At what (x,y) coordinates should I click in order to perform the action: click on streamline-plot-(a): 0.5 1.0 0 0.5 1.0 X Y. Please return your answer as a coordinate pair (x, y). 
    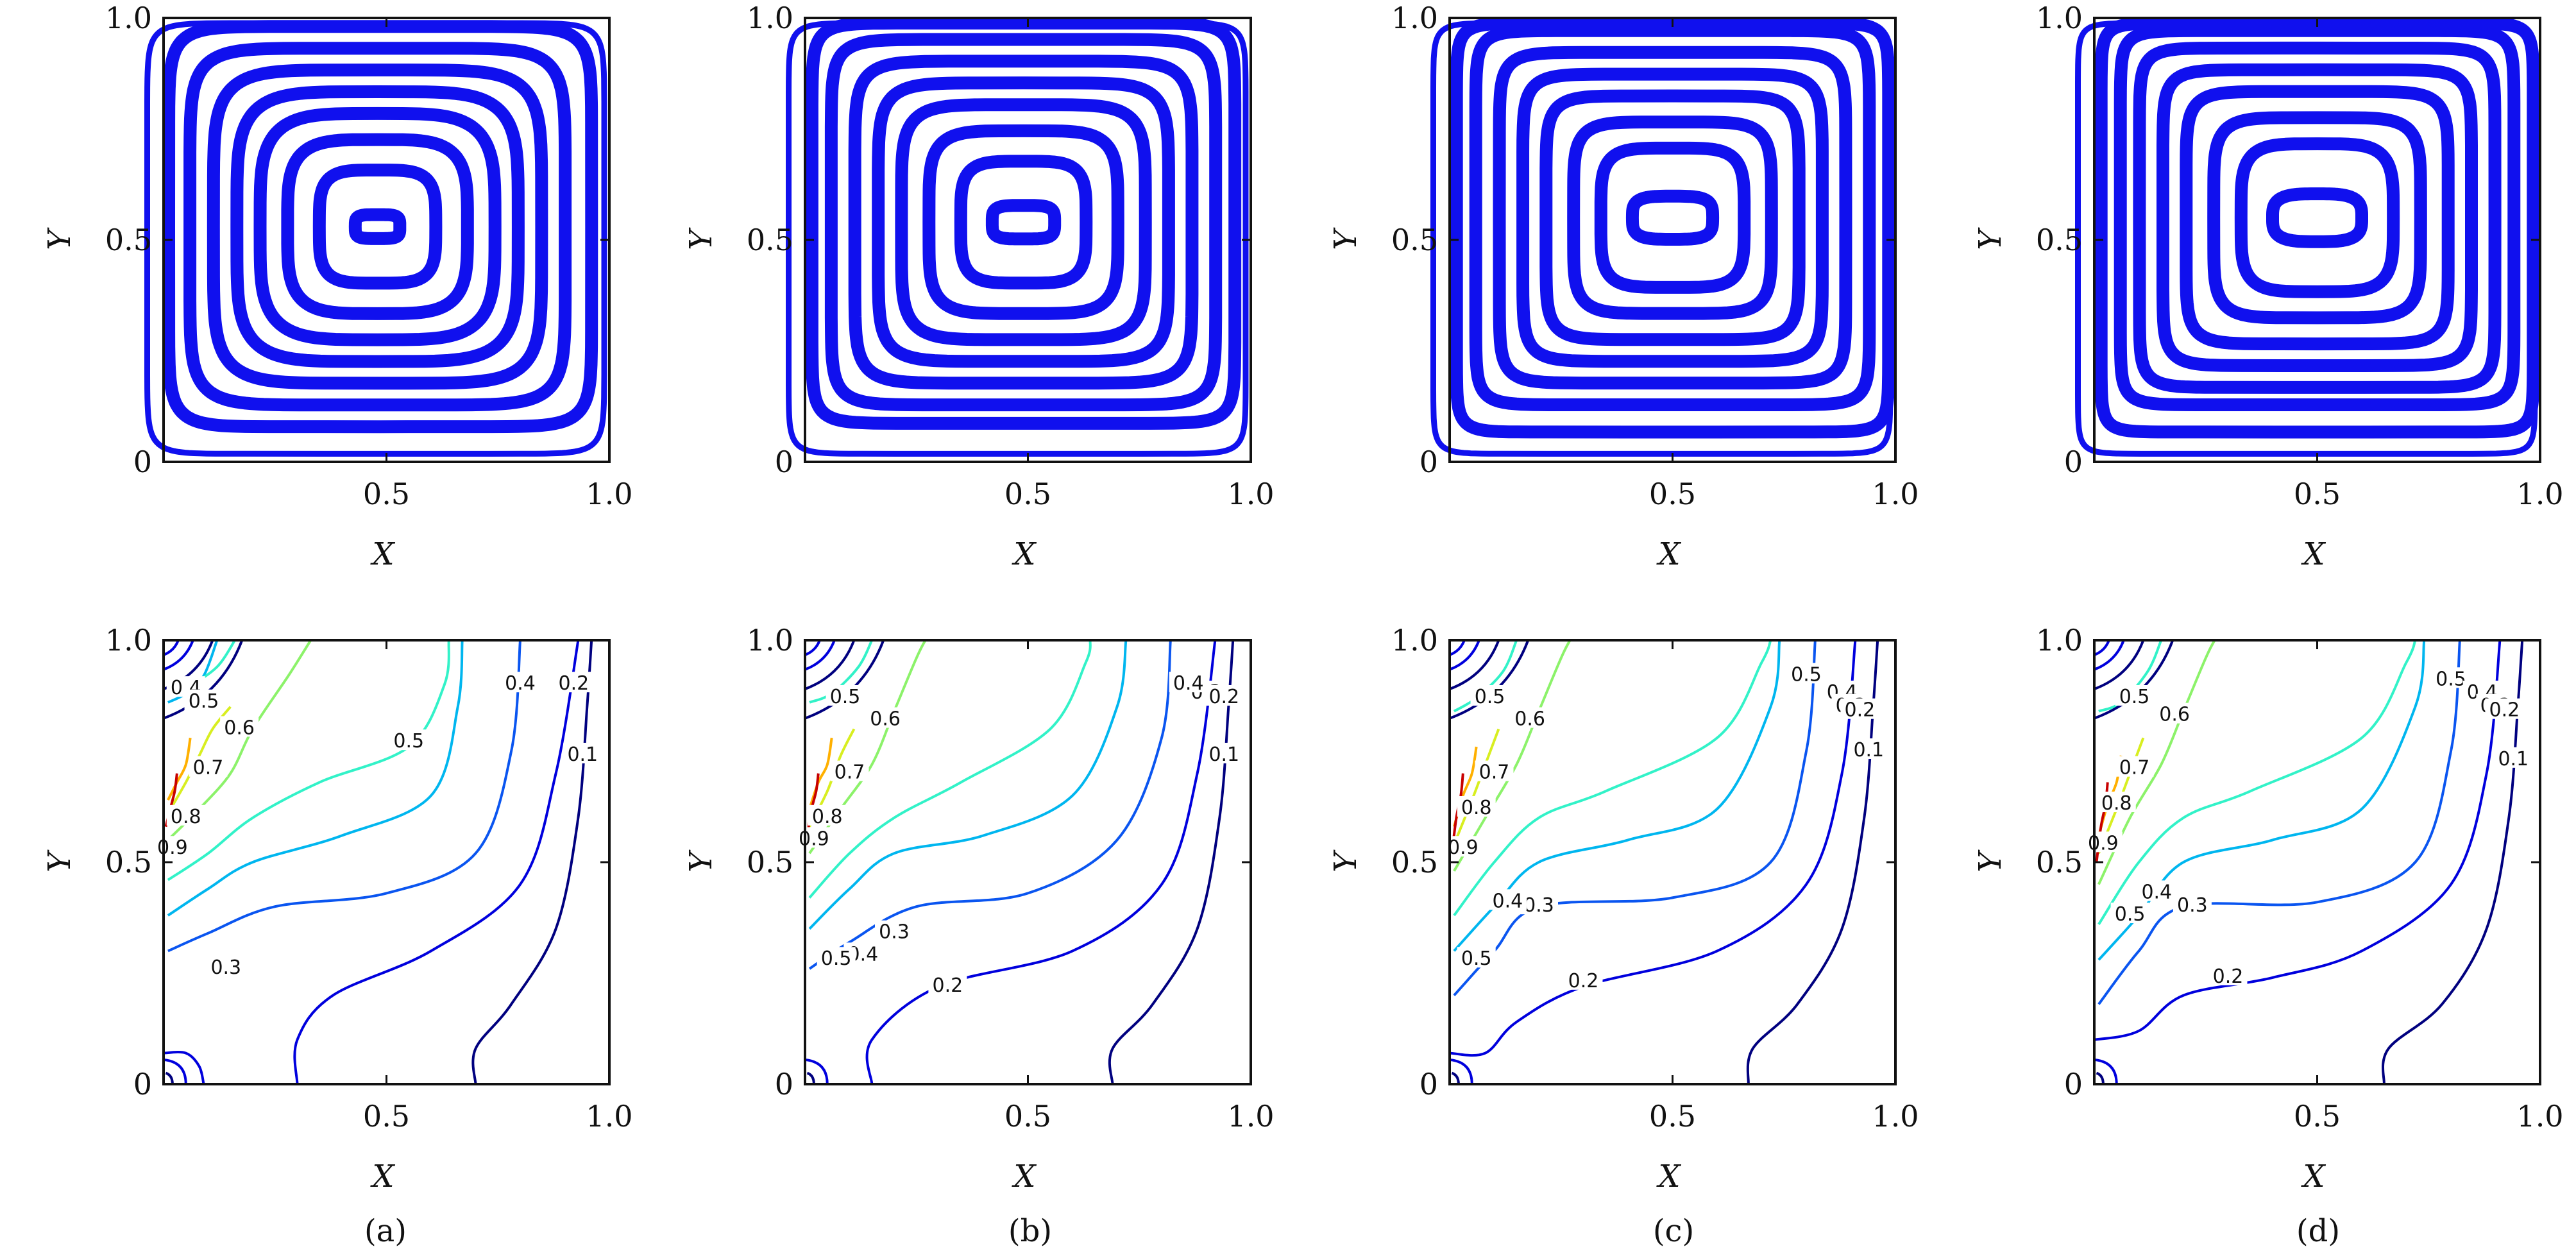
    Looking at the image, I should click on (337, 286).